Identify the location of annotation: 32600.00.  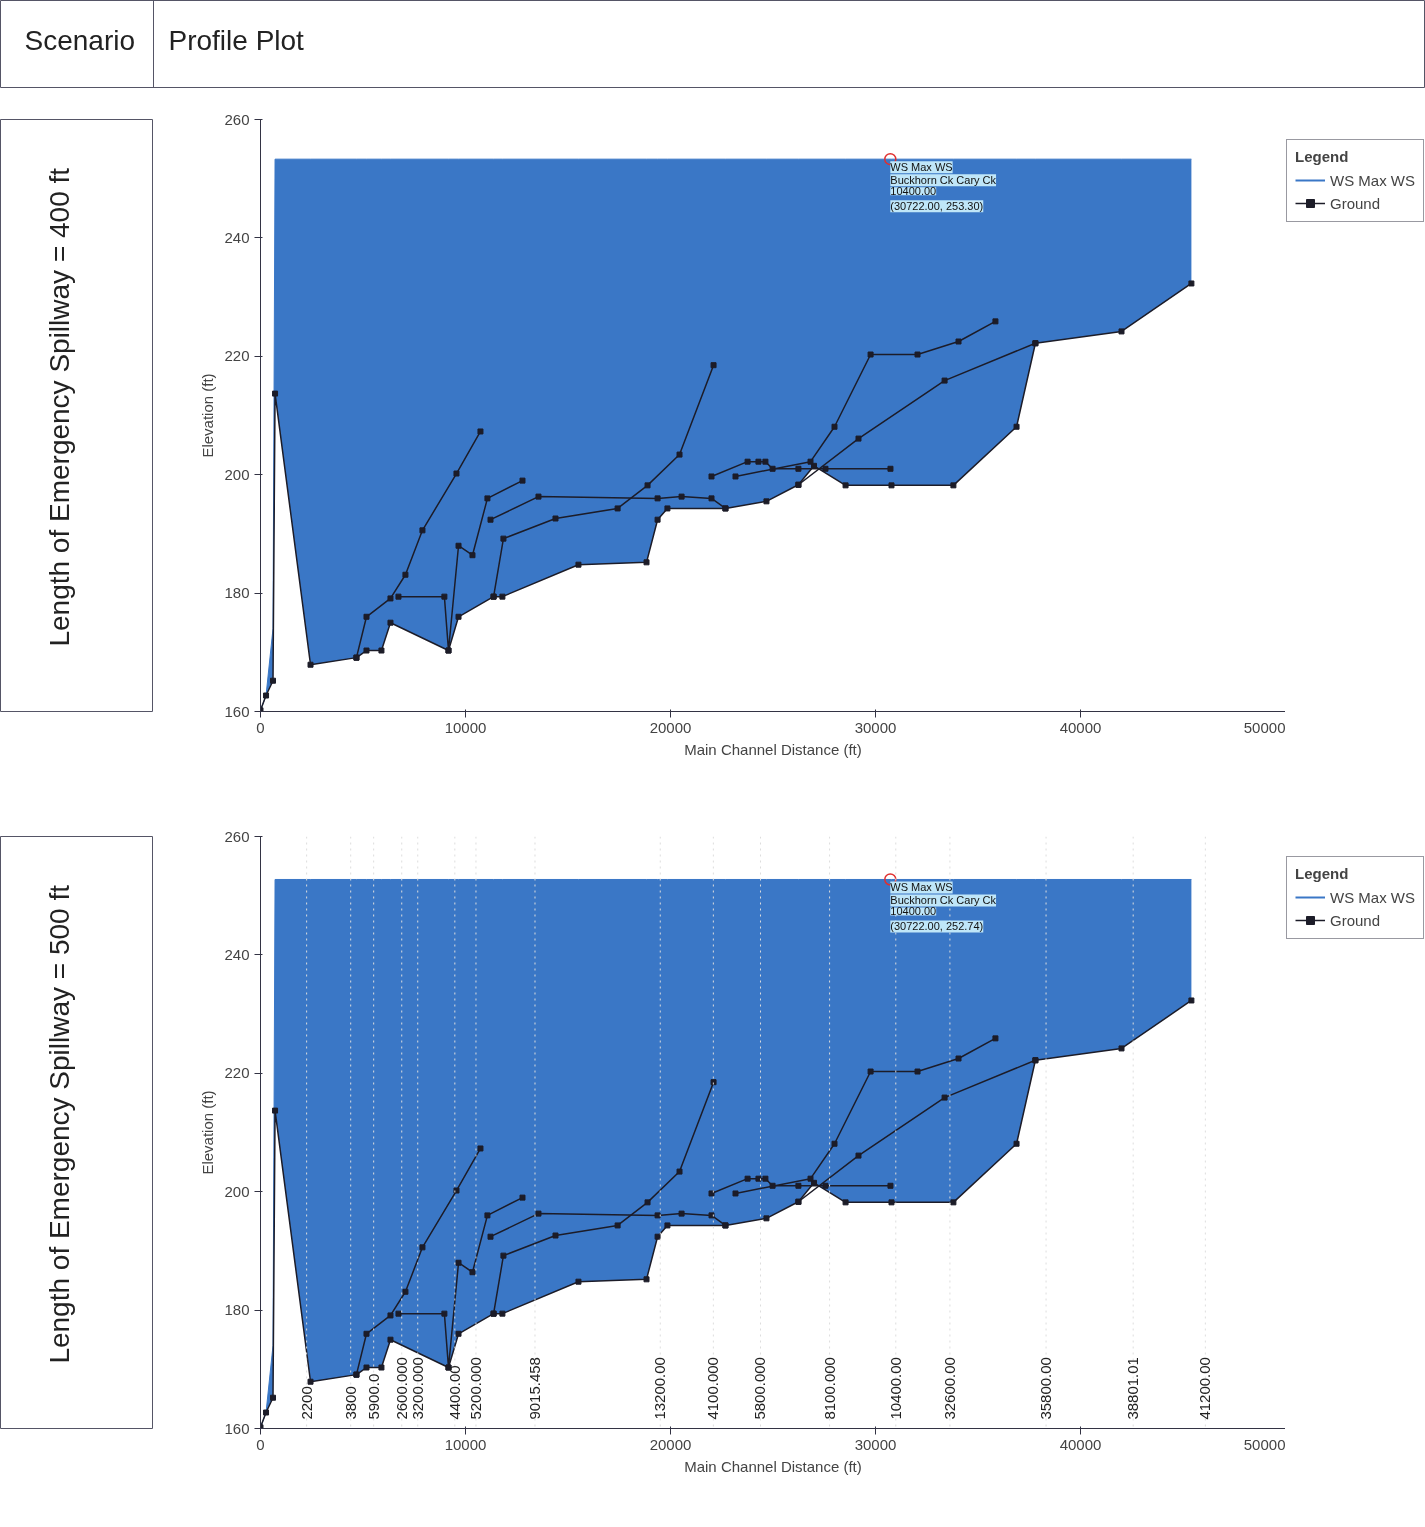
(949, 1388).